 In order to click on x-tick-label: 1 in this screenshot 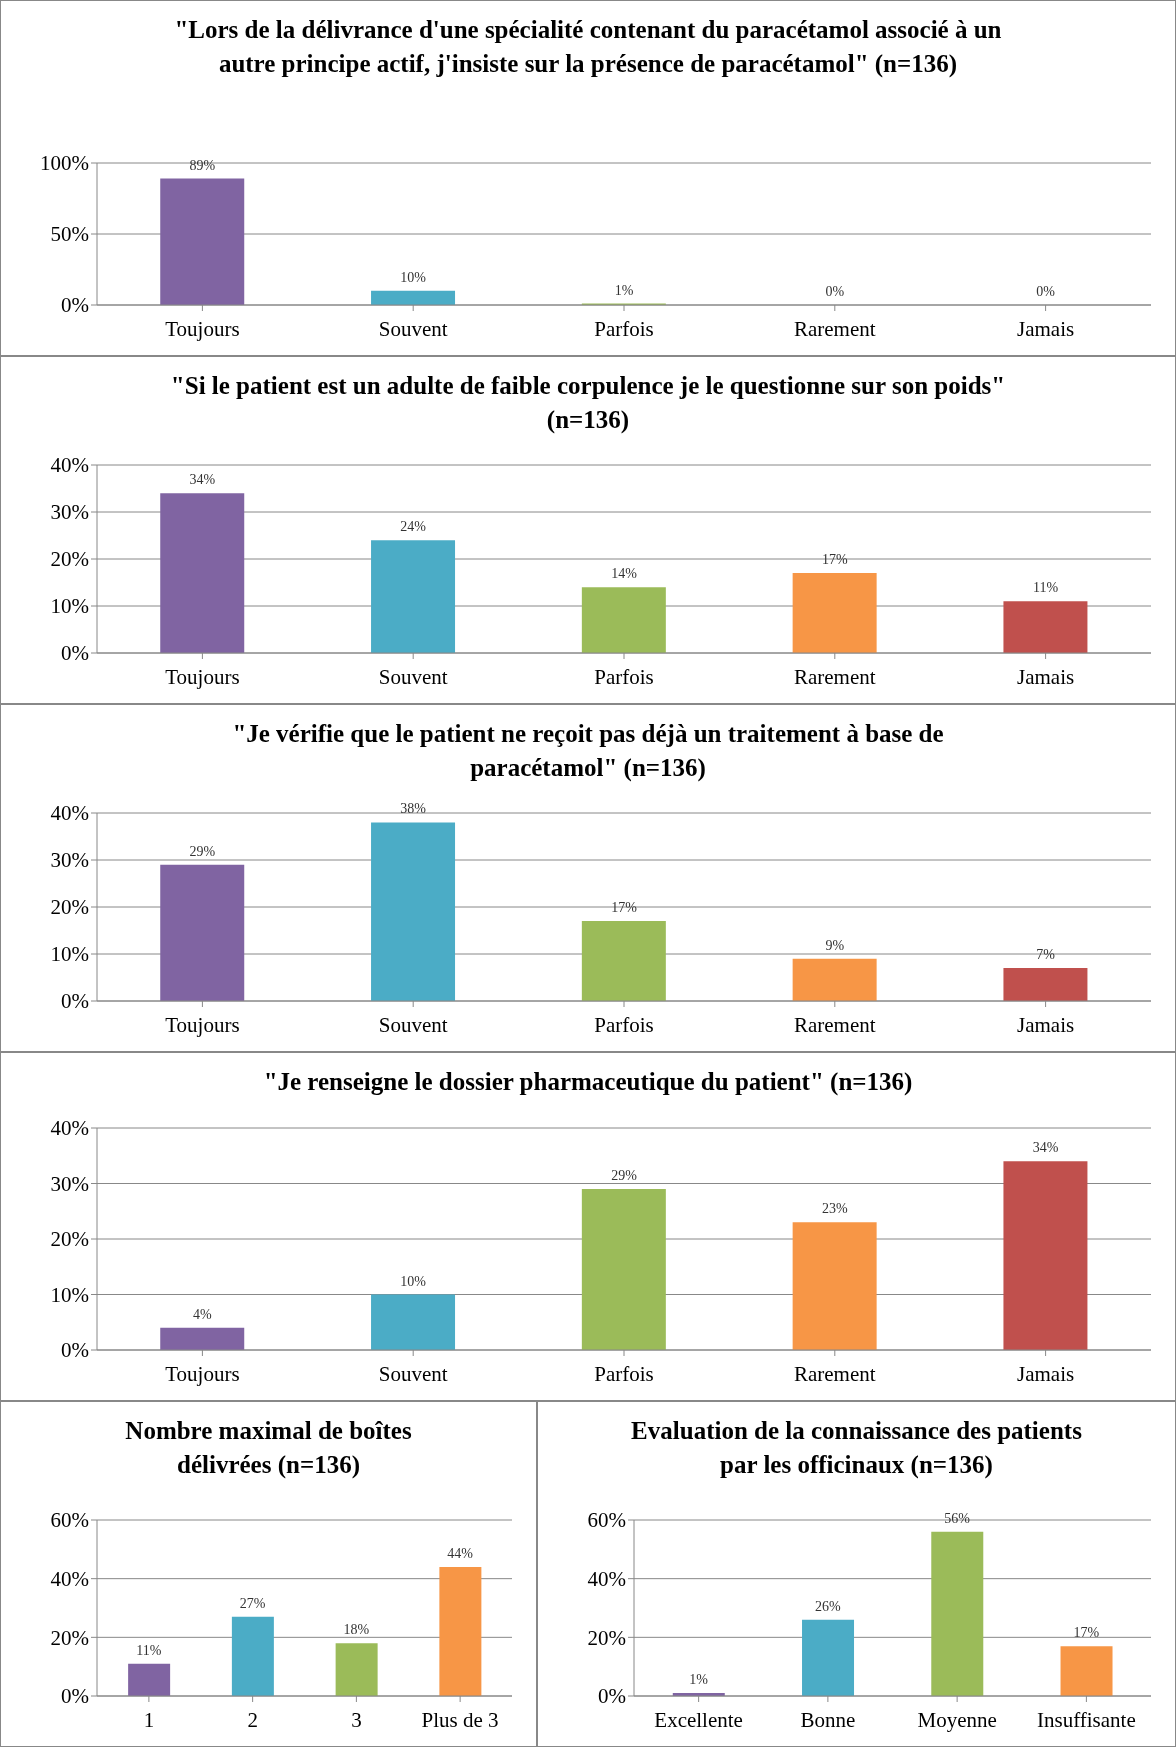, I will do `click(149, 1719)`.